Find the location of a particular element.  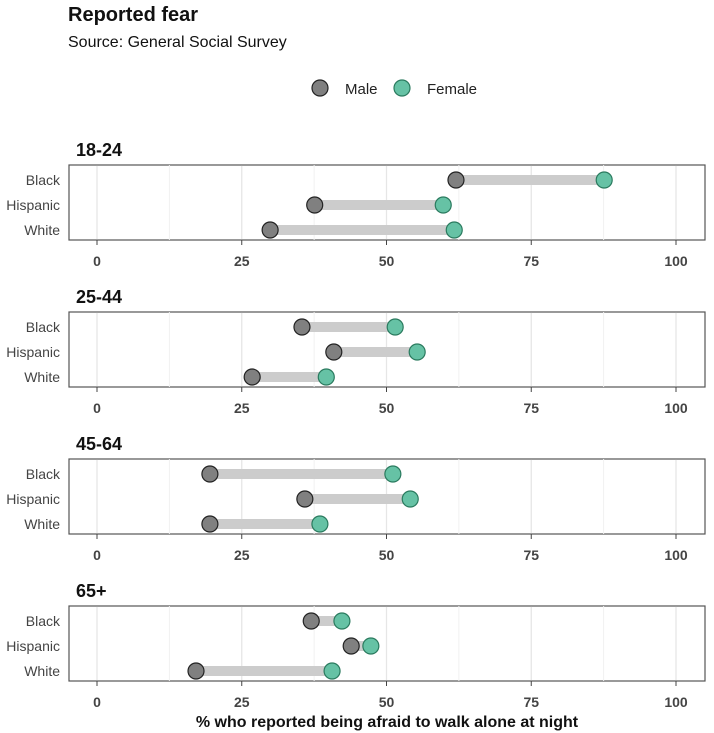

legend-male-label: Male is located at coordinates (361, 89).